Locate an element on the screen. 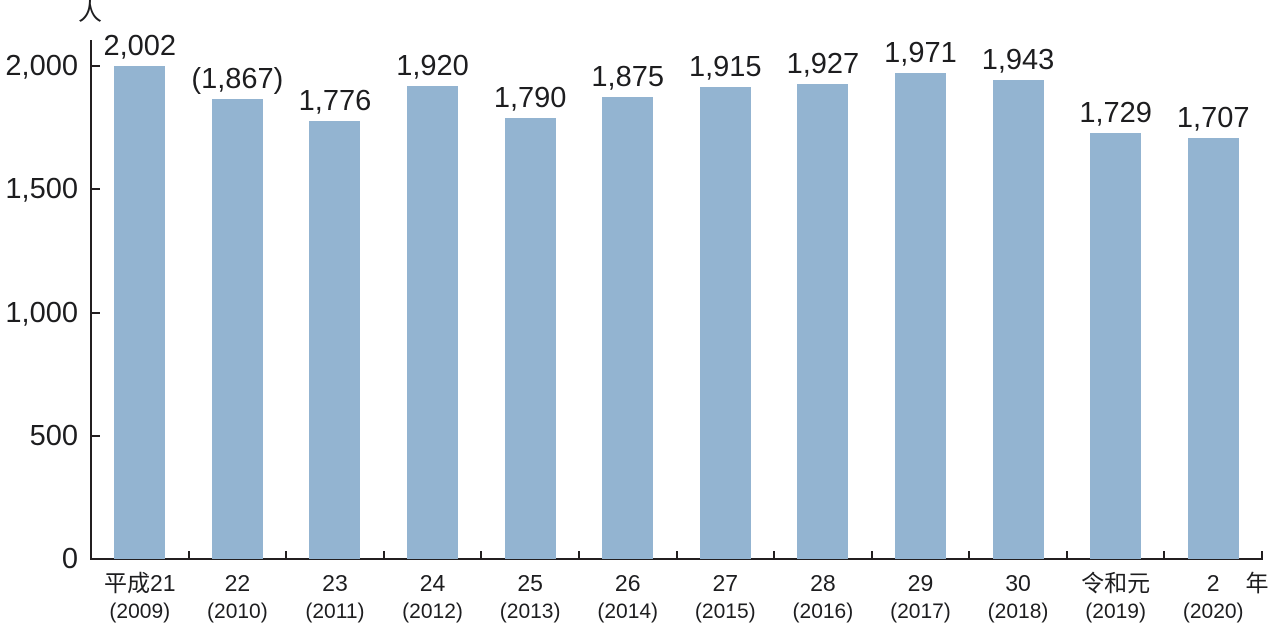  x-category-era-label: 27 is located at coordinates (725, 583).